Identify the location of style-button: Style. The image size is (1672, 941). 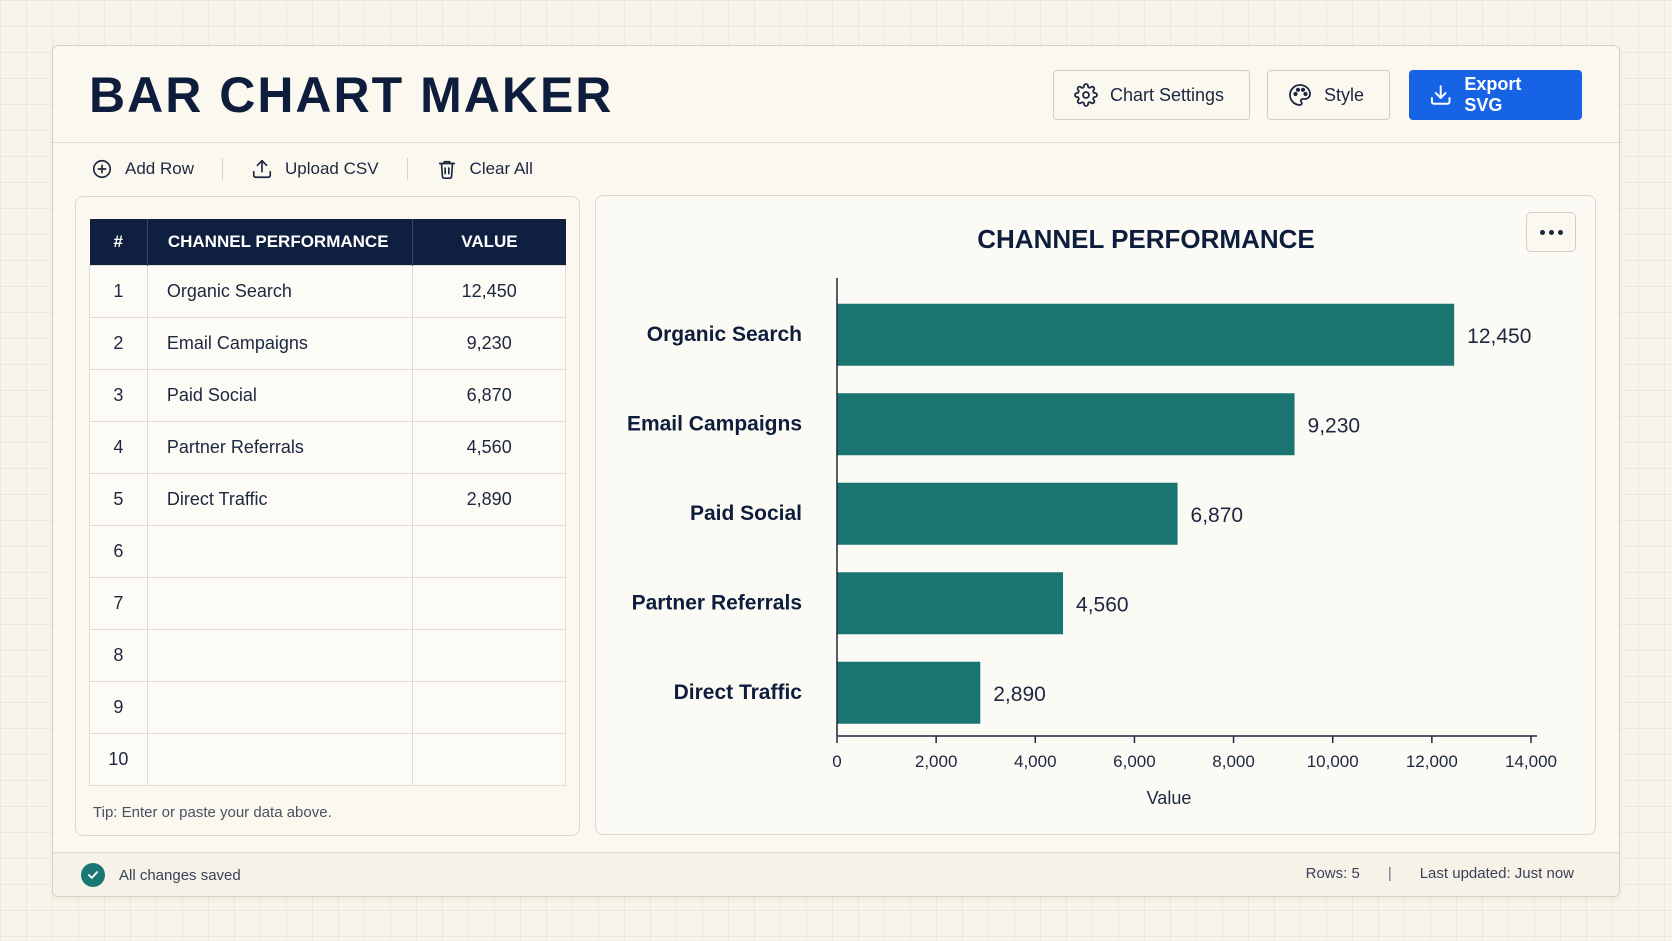
(1328, 95).